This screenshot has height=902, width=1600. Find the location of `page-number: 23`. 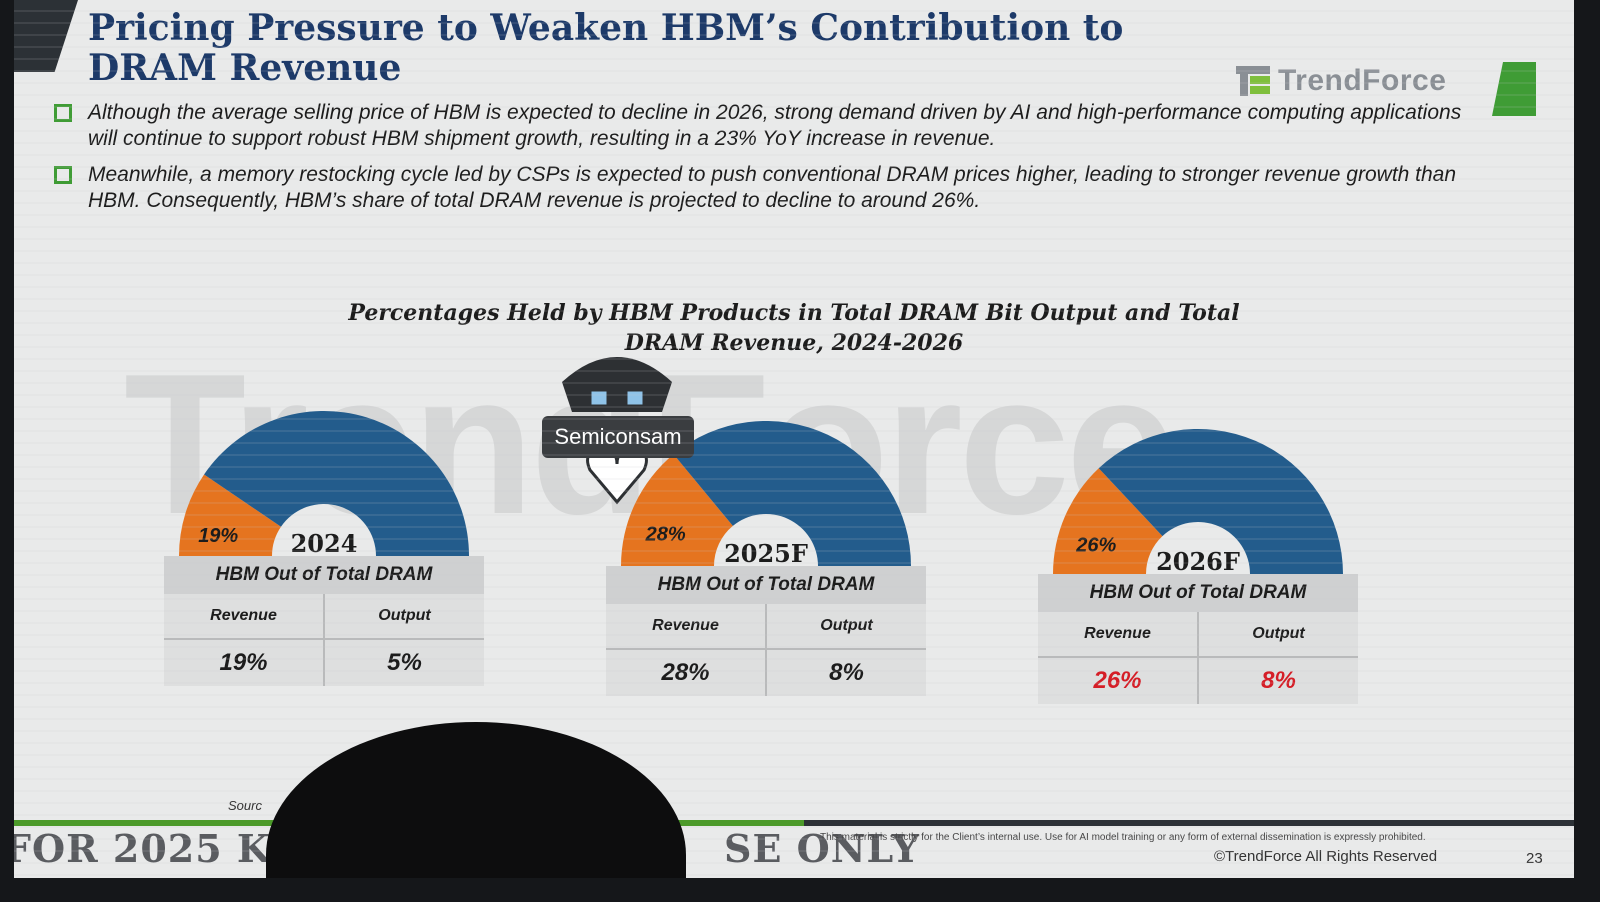

page-number: 23 is located at coordinates (1534, 858).